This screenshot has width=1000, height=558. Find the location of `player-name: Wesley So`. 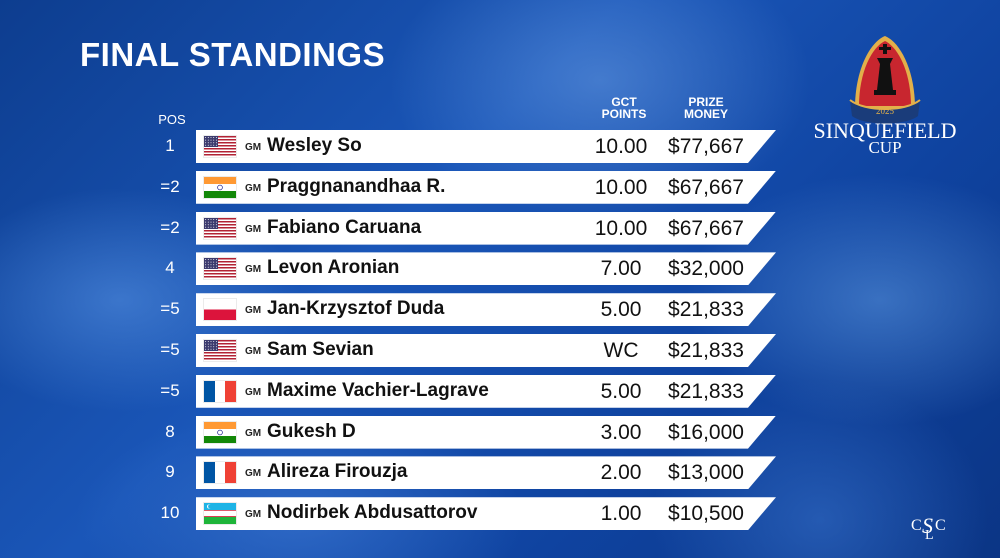

player-name: Wesley So is located at coordinates (314, 145).